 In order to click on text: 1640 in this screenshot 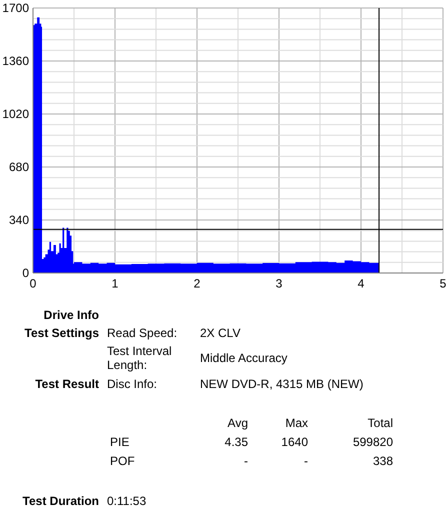, I will do `click(294, 442)`.